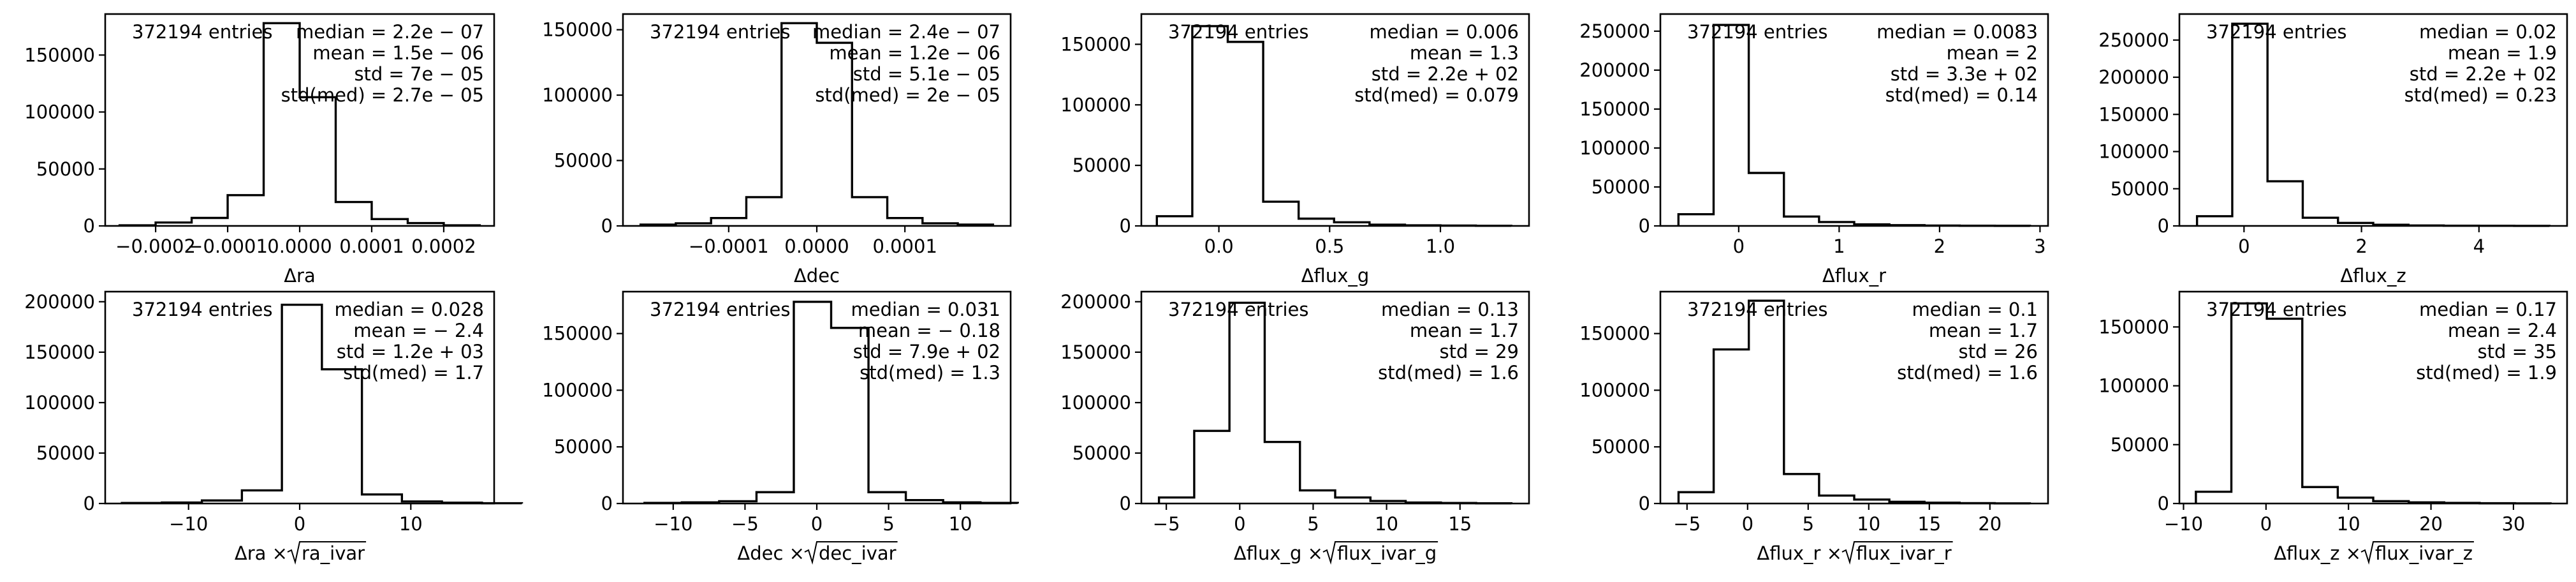  What do you see at coordinates (1219, 246) in the screenshot?
I see `x-tick-label: 0.0` at bounding box center [1219, 246].